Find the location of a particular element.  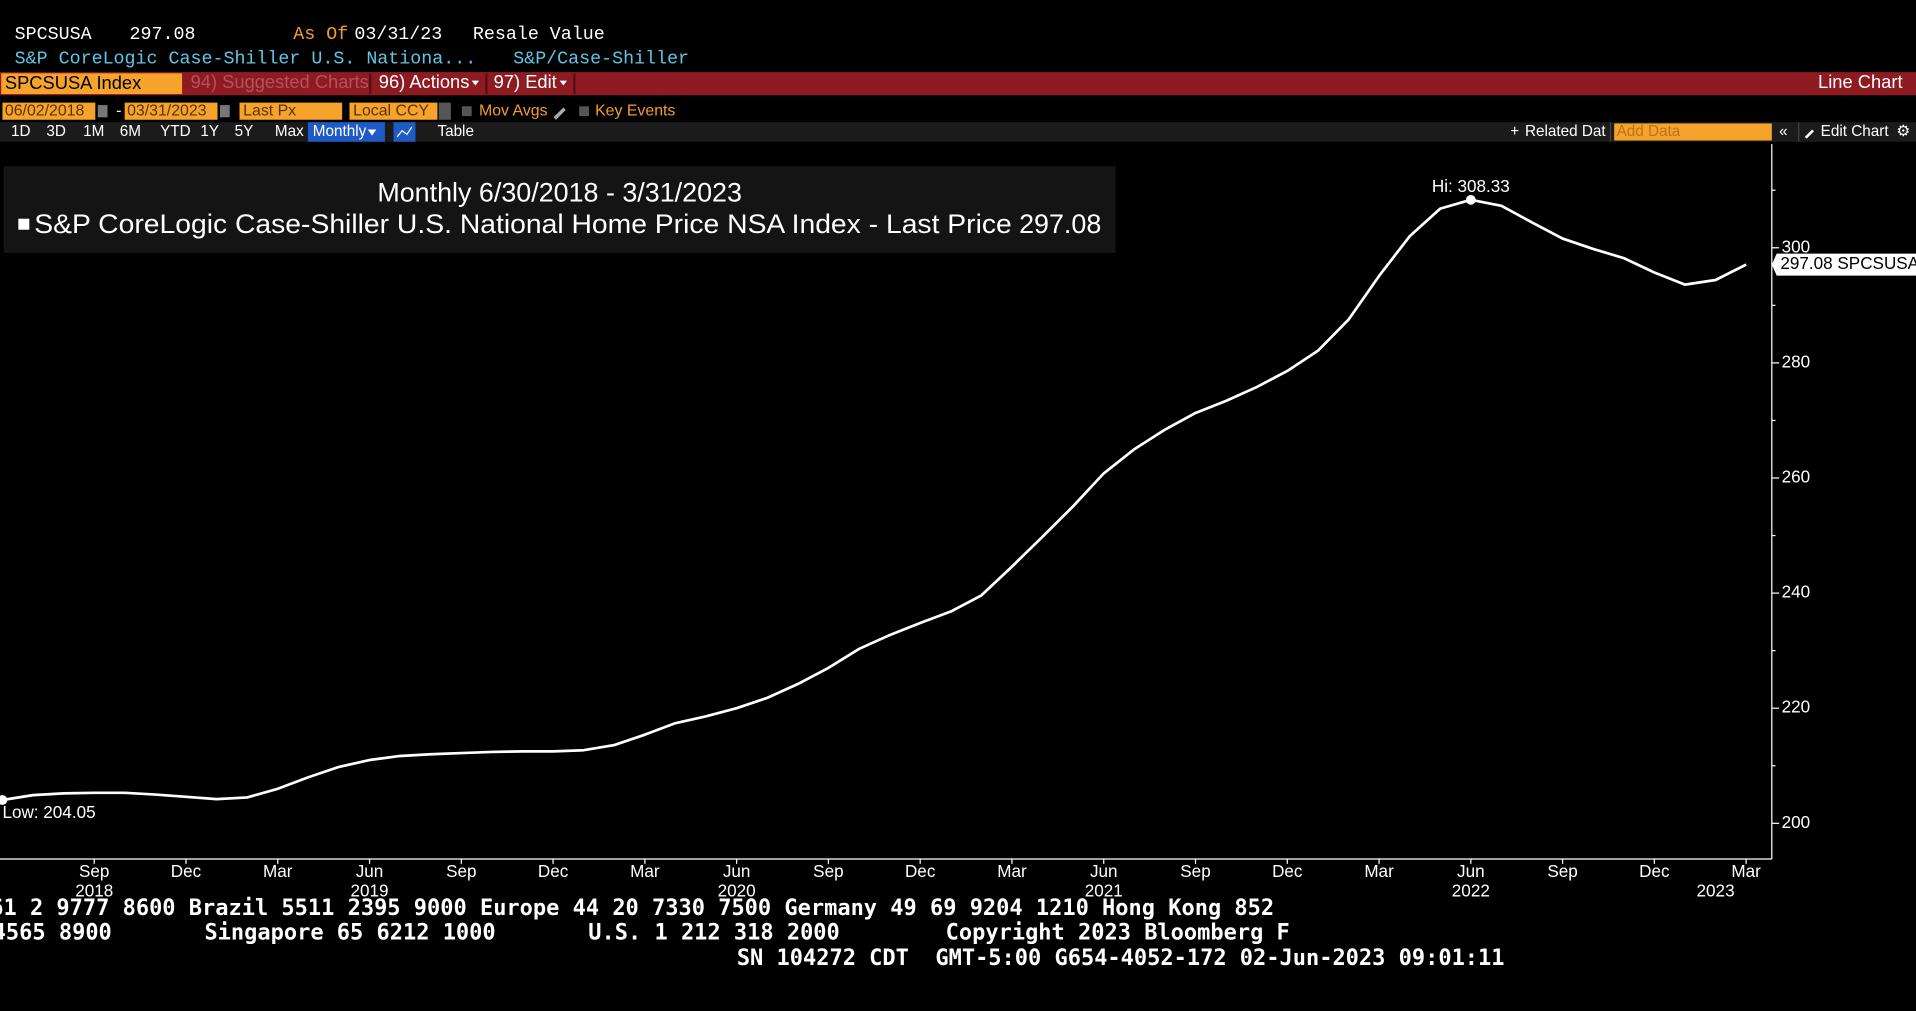

last-value-tag is located at coordinates (1843, 264).